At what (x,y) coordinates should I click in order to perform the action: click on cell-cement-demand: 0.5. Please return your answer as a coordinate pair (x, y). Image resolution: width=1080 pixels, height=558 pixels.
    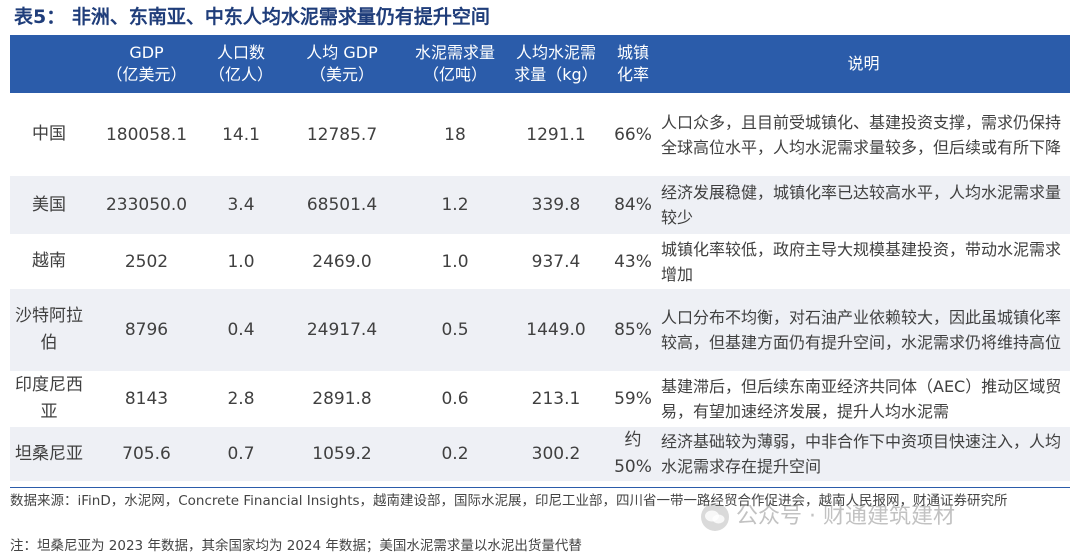
    Looking at the image, I should click on (455, 330).